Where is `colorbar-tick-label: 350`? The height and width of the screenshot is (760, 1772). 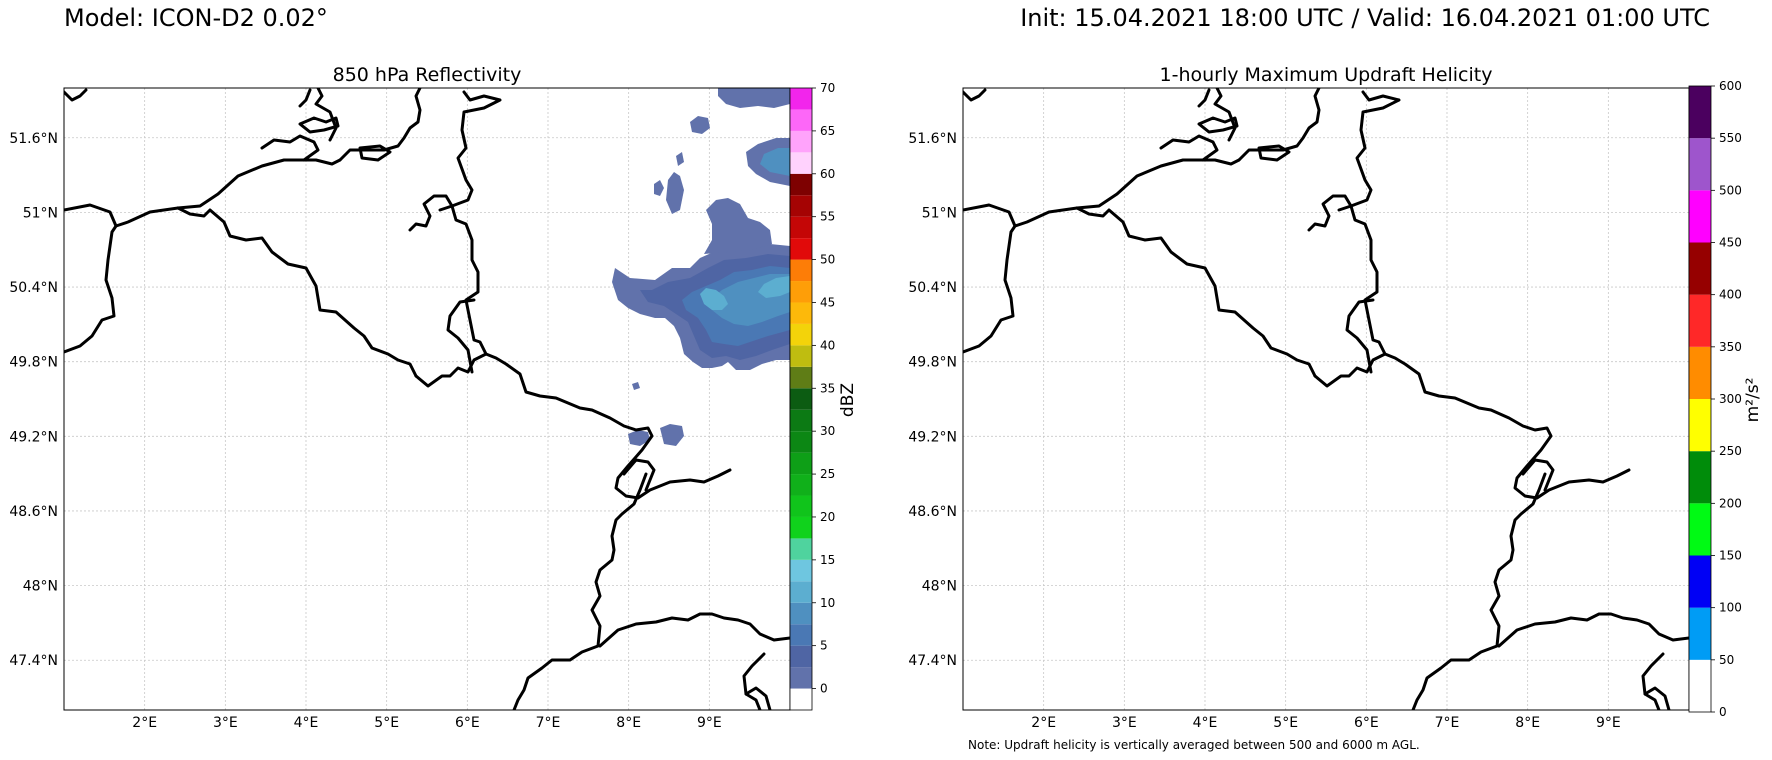 colorbar-tick-label: 350 is located at coordinates (1730, 347).